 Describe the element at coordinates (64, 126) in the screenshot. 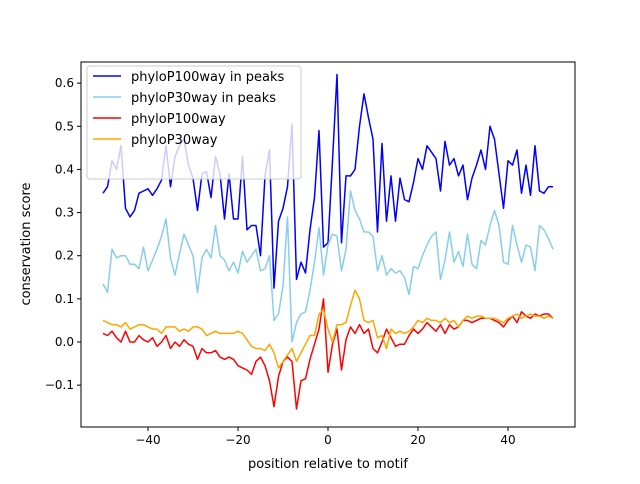

I see `y-tick-label: 0.5` at that location.